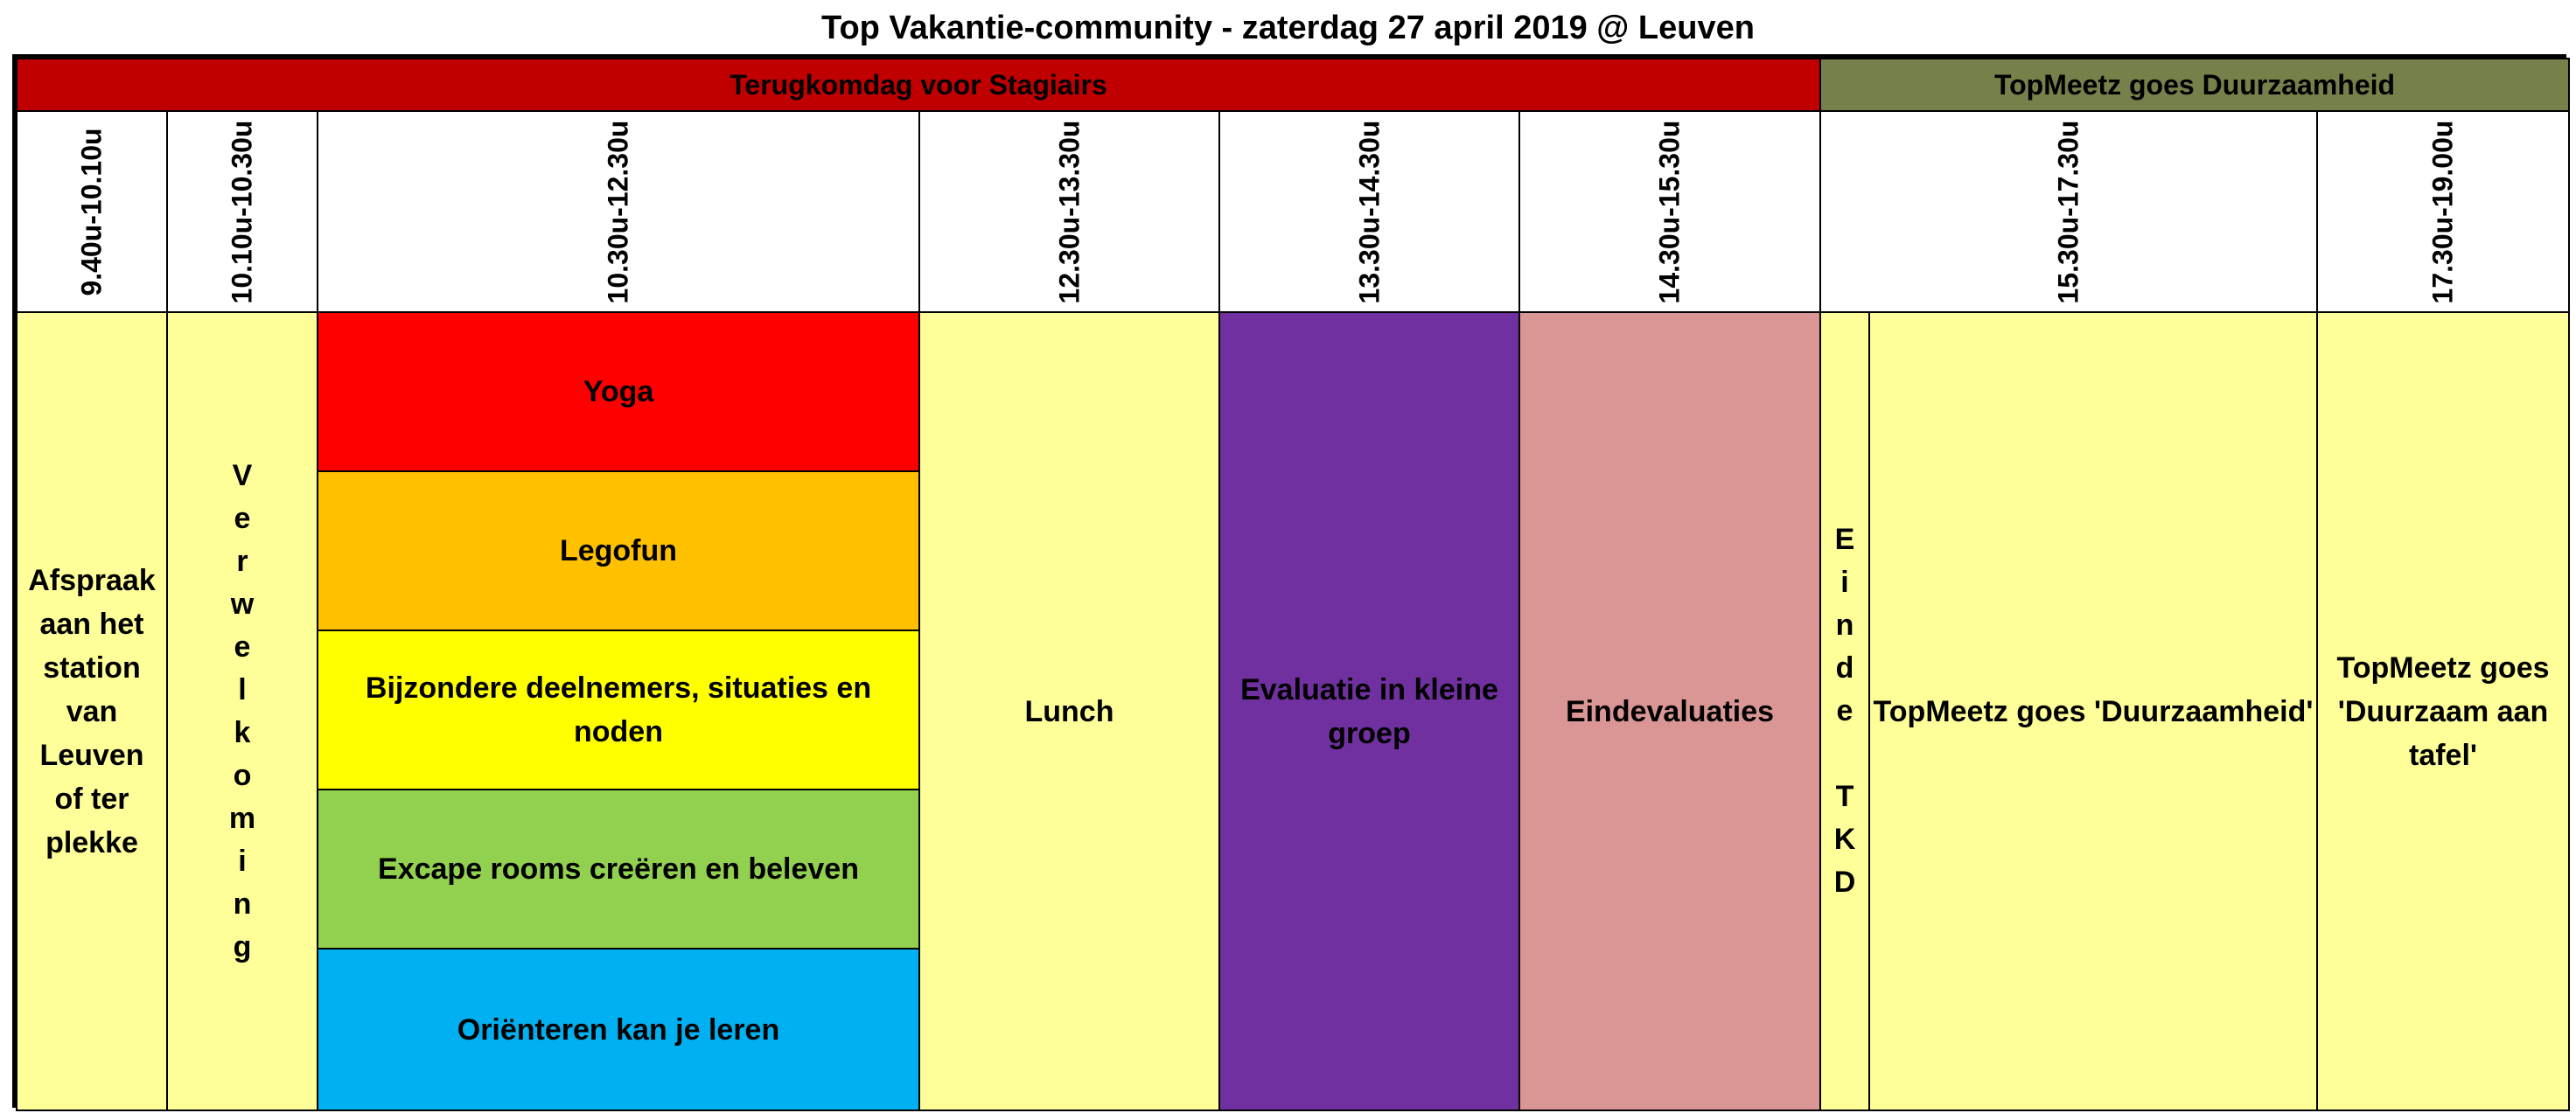 This screenshot has height=1120, width=2576. What do you see at coordinates (918, 85) in the screenshot?
I see `band-terugkomdag: Terugkomdag voor Stagiairs` at bounding box center [918, 85].